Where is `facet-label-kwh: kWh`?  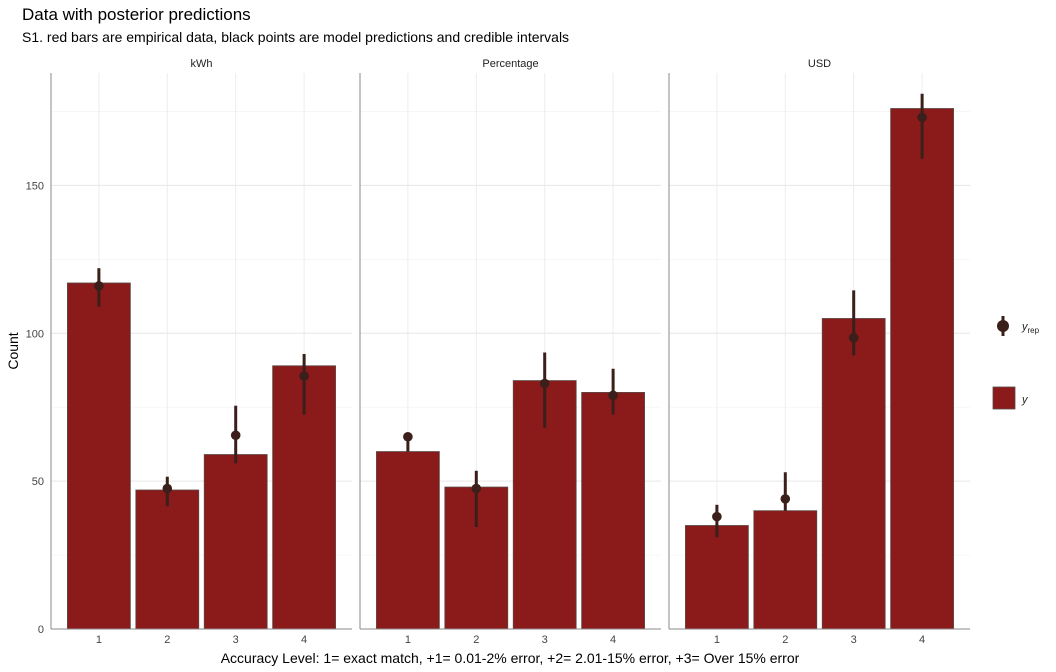
facet-label-kwh: kWh is located at coordinates (202, 64).